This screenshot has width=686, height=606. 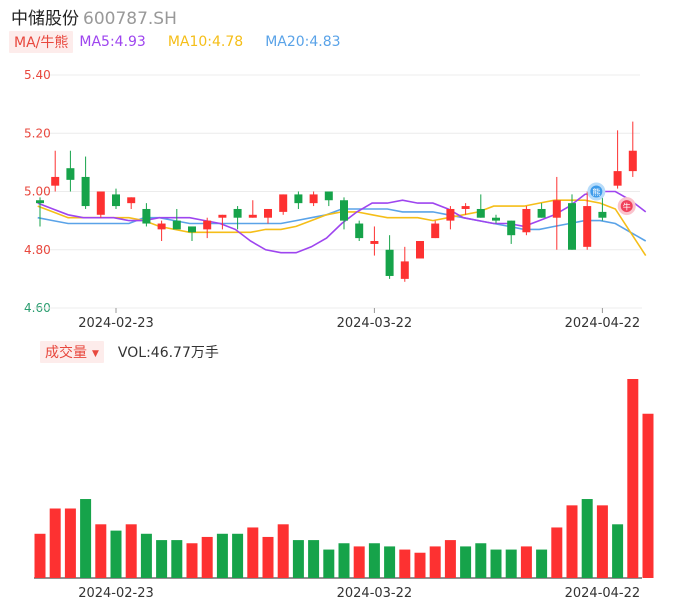 I want to click on bear-face-icon, so click(x=596, y=191).